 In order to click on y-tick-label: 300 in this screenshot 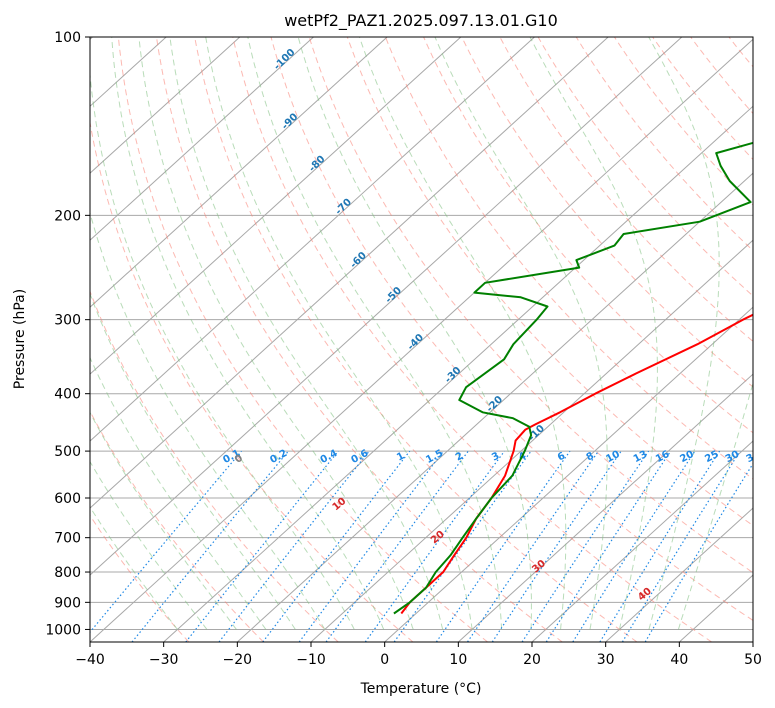, I will do `click(67, 321)`.